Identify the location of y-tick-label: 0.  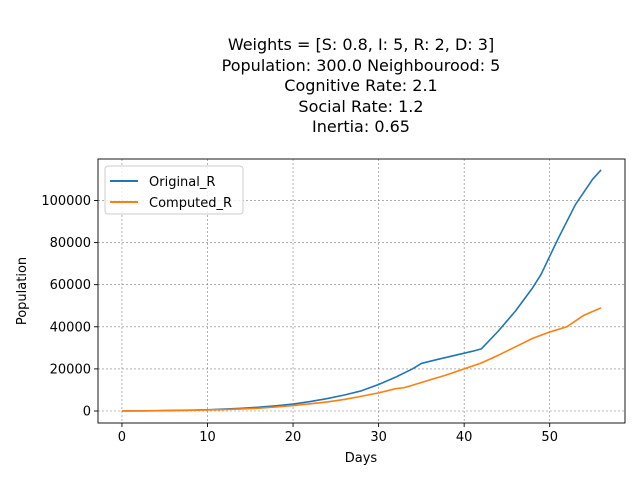
(87, 412).